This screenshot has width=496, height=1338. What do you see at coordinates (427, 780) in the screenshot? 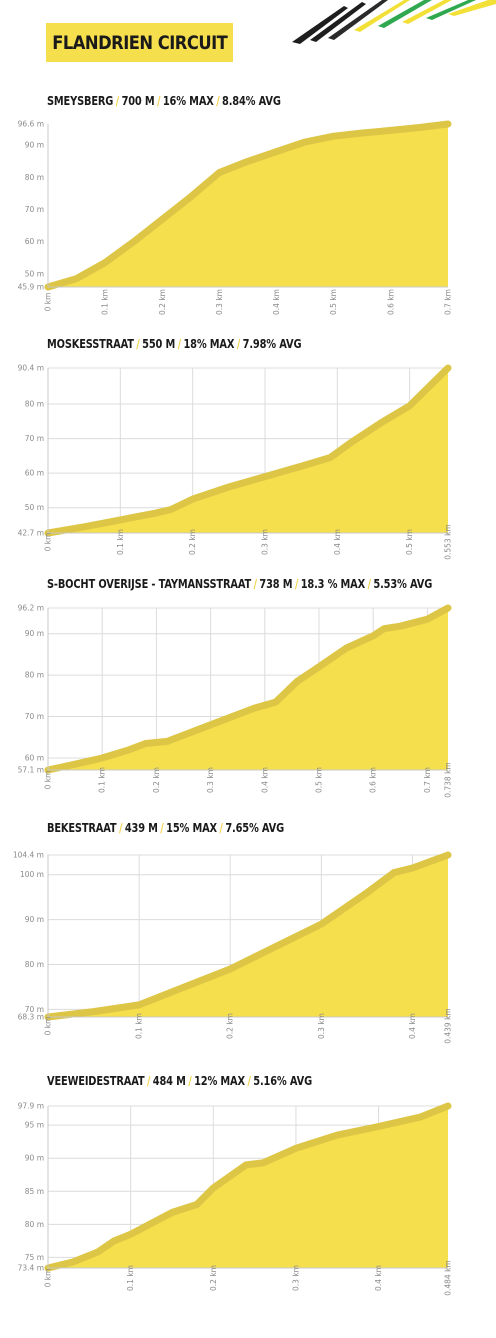
I see `x-tick-label: 0.7 km` at bounding box center [427, 780].